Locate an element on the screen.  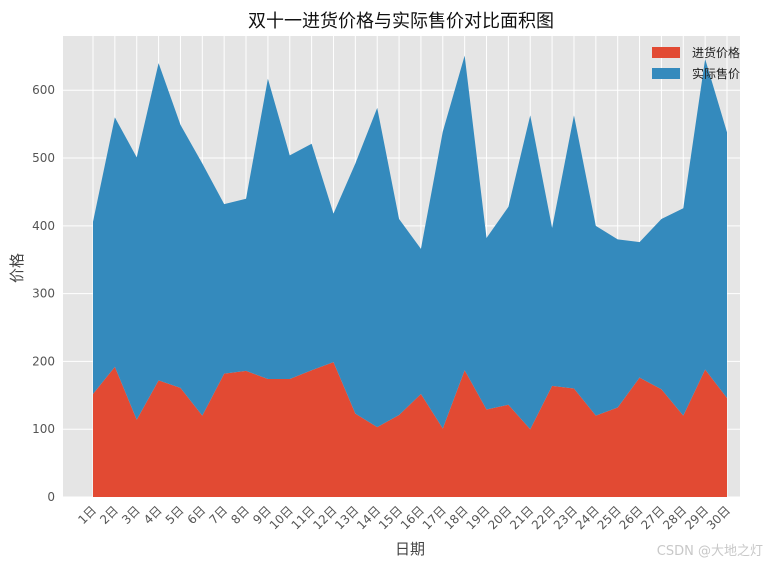
x-tick-label: 13日 is located at coordinates (346, 517).